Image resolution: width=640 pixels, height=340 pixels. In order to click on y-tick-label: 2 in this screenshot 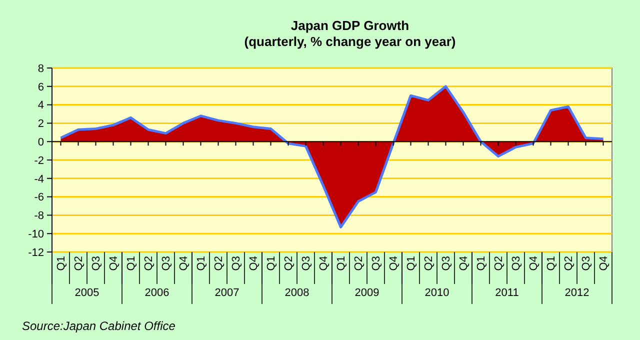, I will do `click(41, 124)`.